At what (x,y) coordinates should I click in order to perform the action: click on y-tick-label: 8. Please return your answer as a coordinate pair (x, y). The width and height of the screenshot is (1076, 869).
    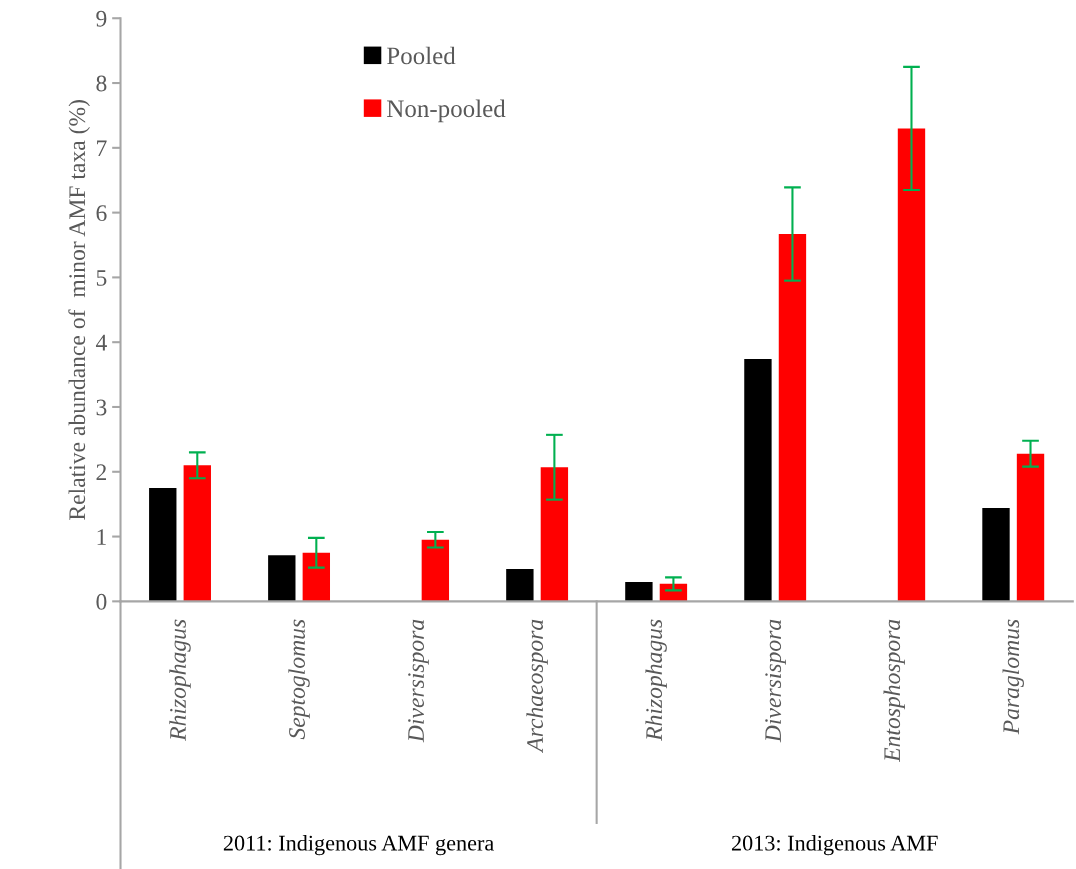
    Looking at the image, I should click on (101, 83).